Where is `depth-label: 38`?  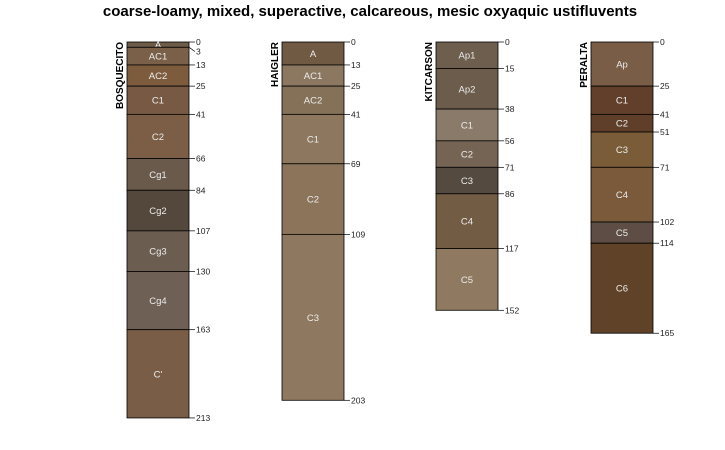 depth-label: 38 is located at coordinates (510, 109).